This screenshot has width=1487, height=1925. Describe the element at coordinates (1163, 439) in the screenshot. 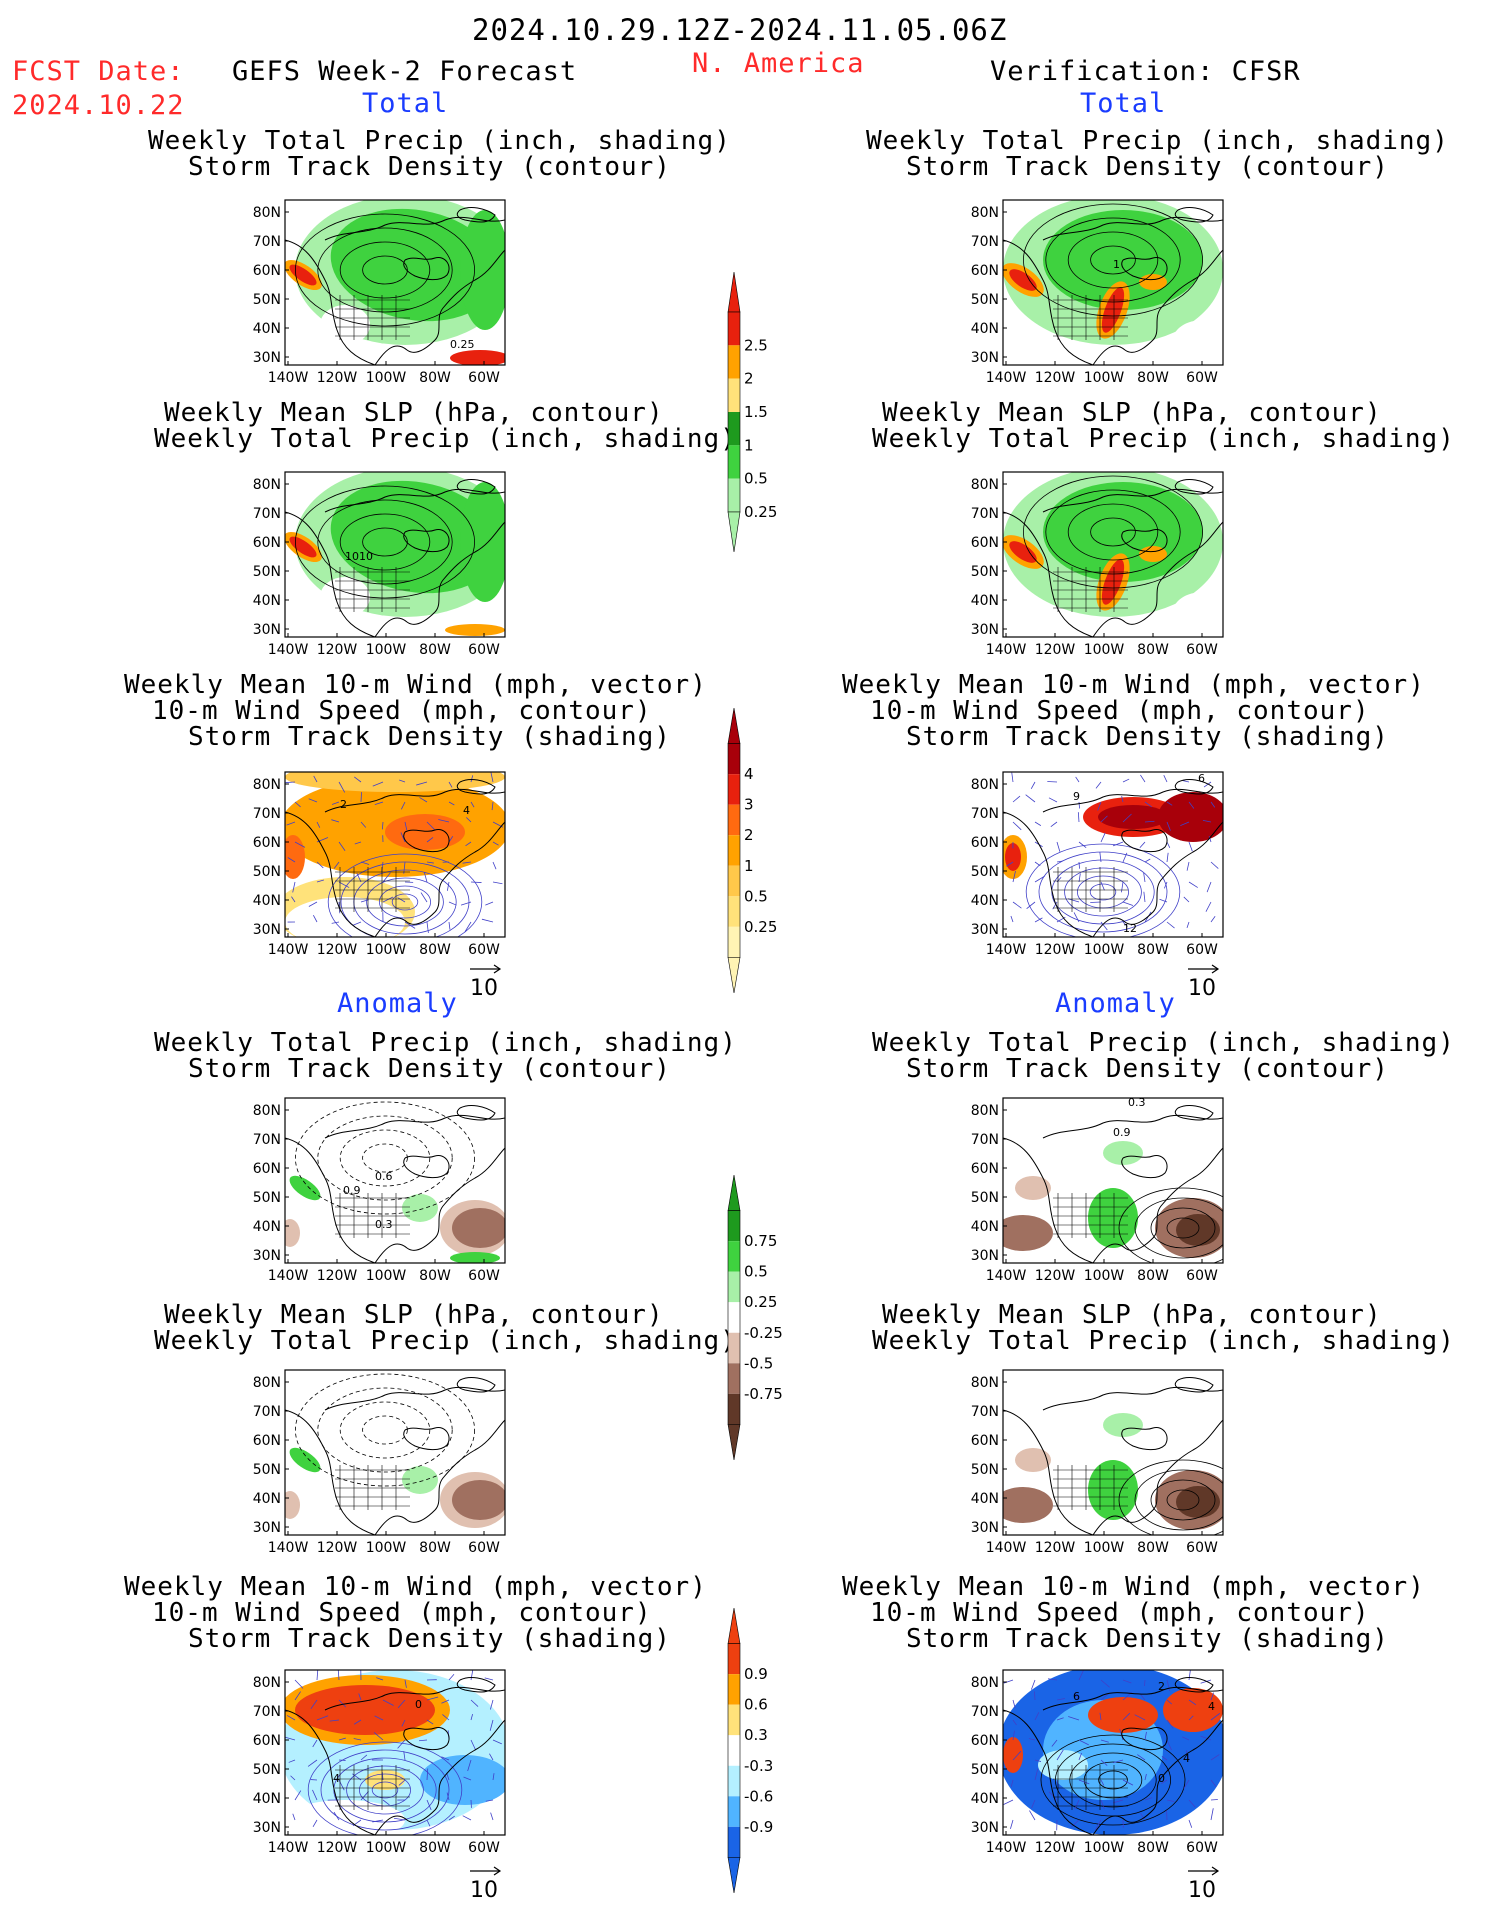

I see `title-ob-slp-2: Weekly Total Precip (inch, shading)` at that location.